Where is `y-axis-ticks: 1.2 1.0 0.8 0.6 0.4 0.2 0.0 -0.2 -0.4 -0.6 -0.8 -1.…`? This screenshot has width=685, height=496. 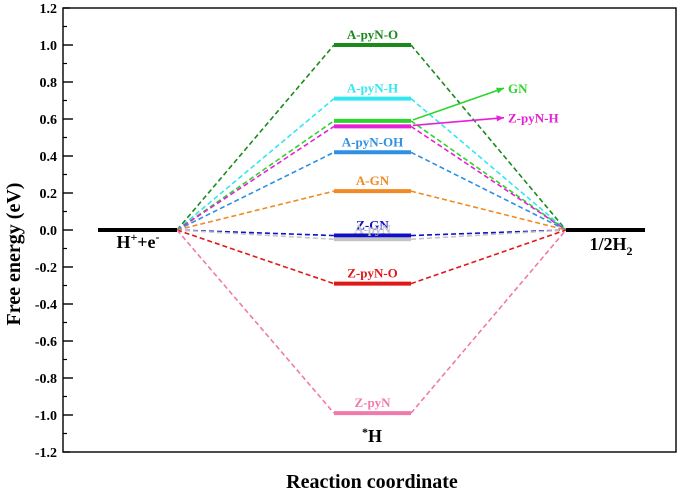
y-axis-ticks: 1.2 1.0 0.8 0.6 0.4 0.2 0.0 -0.2 -0.4 -0.6 -0.8 -1.… is located at coordinates (54, 231).